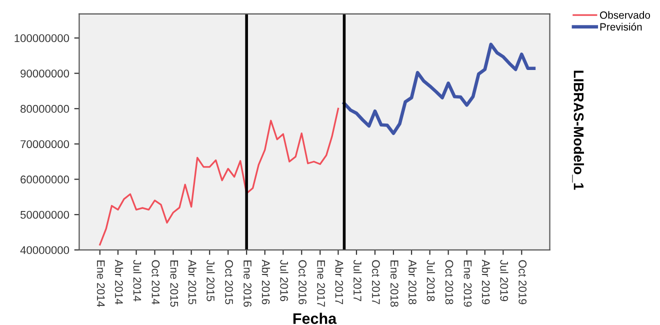  I want to click on y2-axis-title: LIBRAS-Modelo_1, so click(578, 130).